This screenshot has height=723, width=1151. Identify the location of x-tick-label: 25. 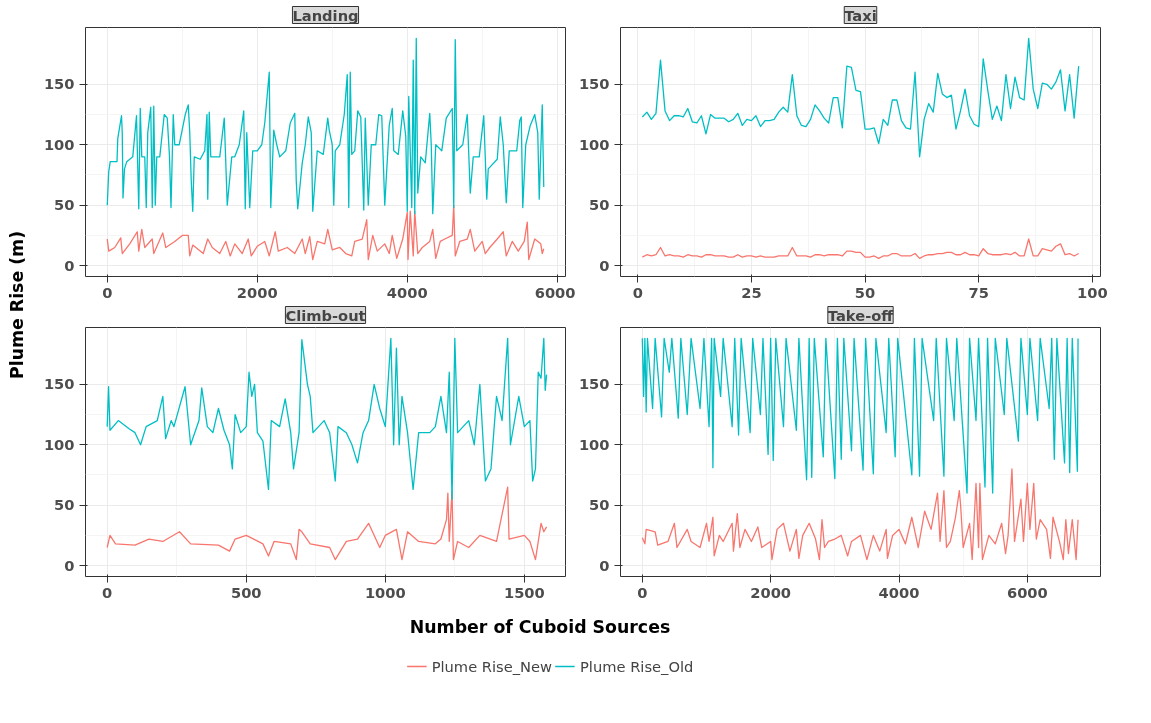
(751, 292).